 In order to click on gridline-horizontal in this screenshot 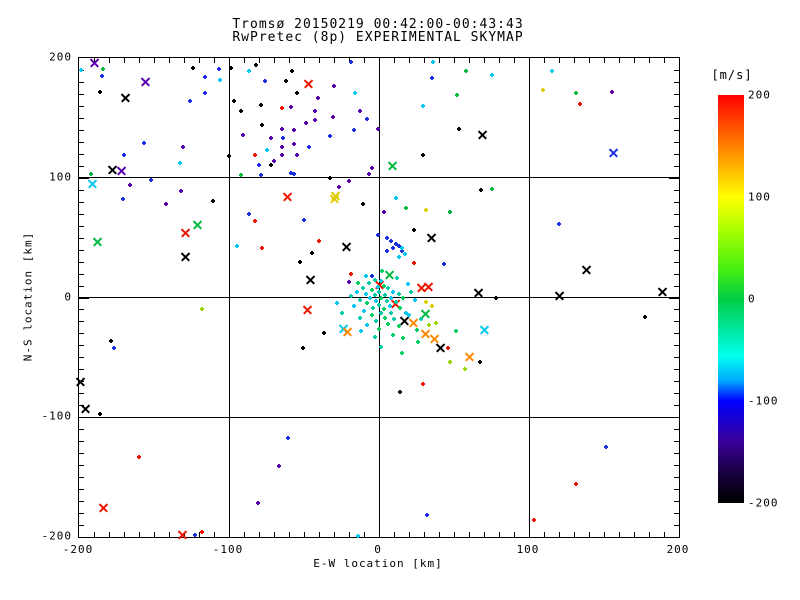, I will do `click(379, 178)`.